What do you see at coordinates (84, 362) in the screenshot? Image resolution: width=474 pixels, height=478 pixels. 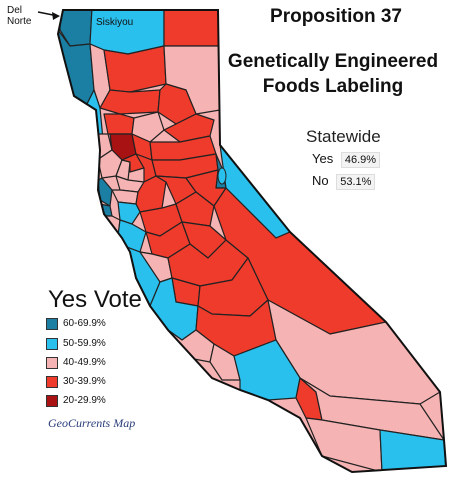 I see `legend-label: 40-49.9%` at bounding box center [84, 362].